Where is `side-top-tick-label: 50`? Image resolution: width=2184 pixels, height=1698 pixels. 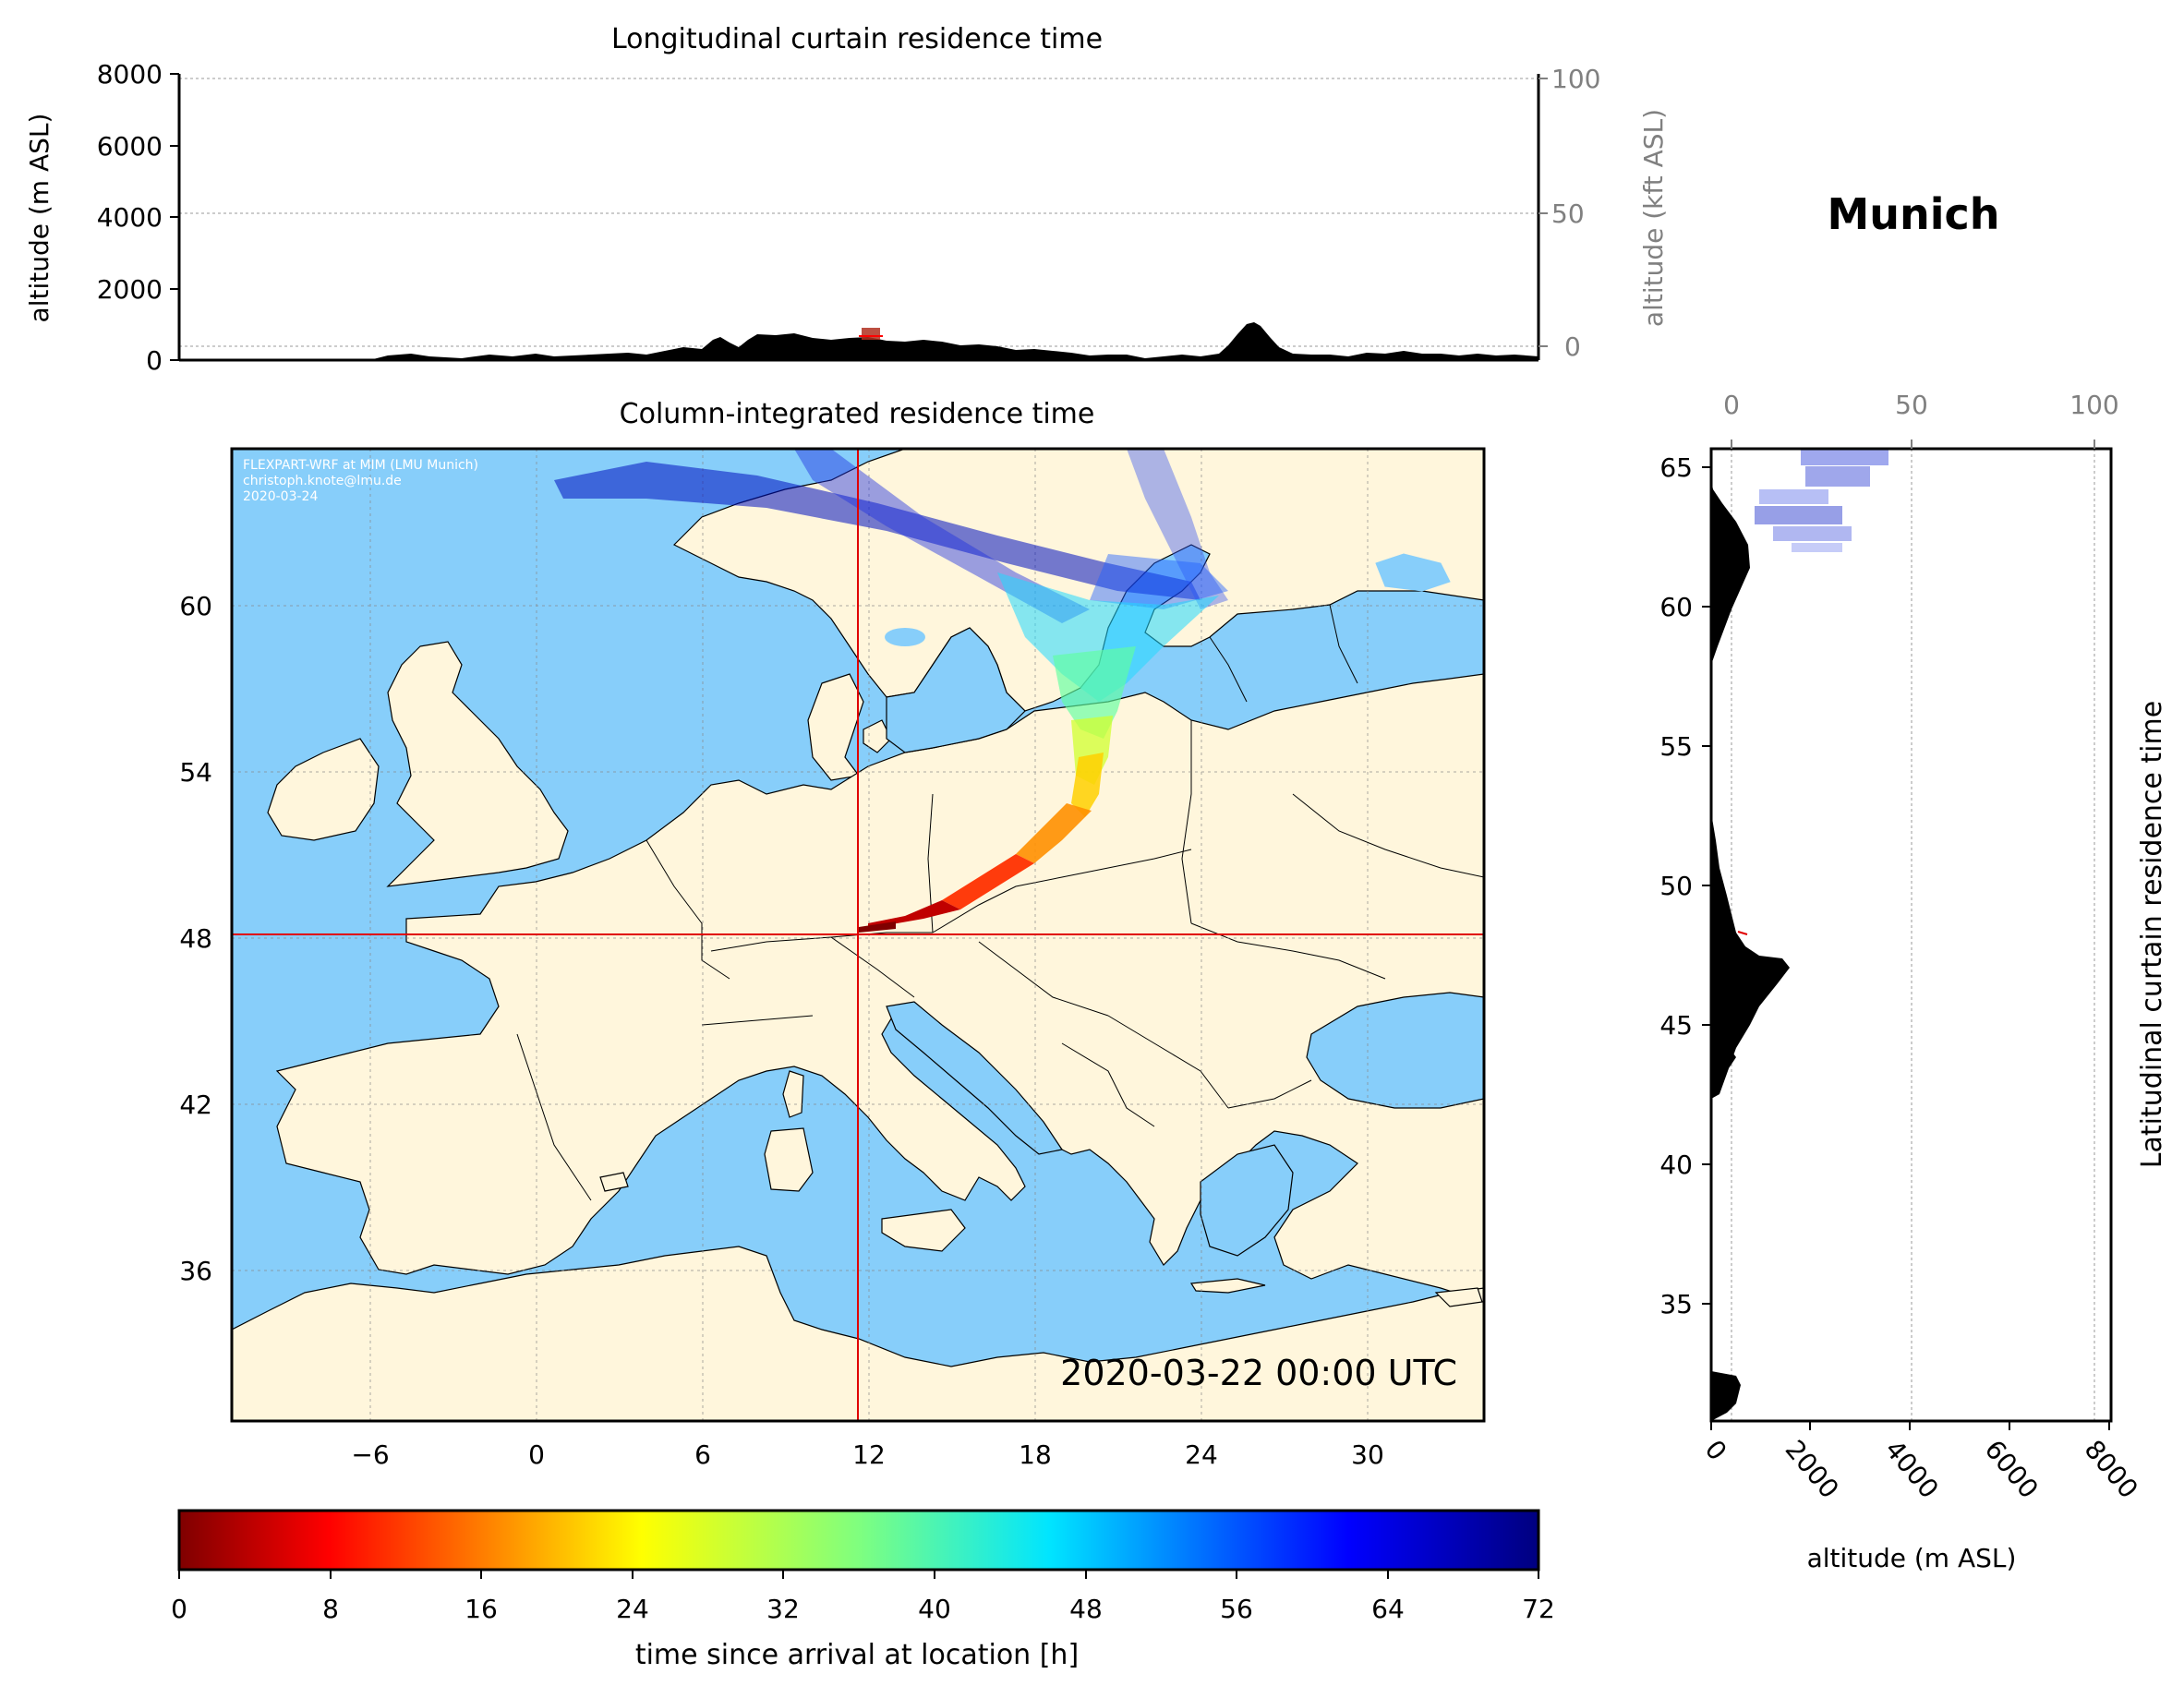 side-top-tick-label: 50 is located at coordinates (1911, 405).